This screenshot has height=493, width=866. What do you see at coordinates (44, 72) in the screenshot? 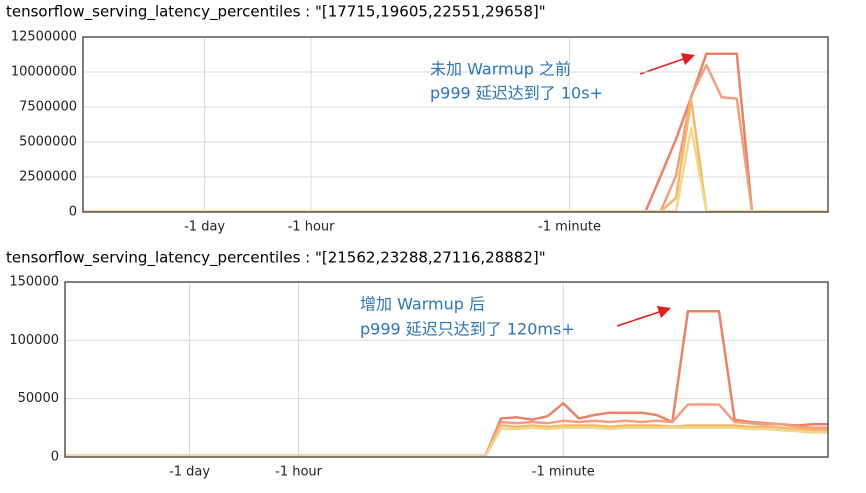
I see `y-tick-label: 10000000` at bounding box center [44, 72].